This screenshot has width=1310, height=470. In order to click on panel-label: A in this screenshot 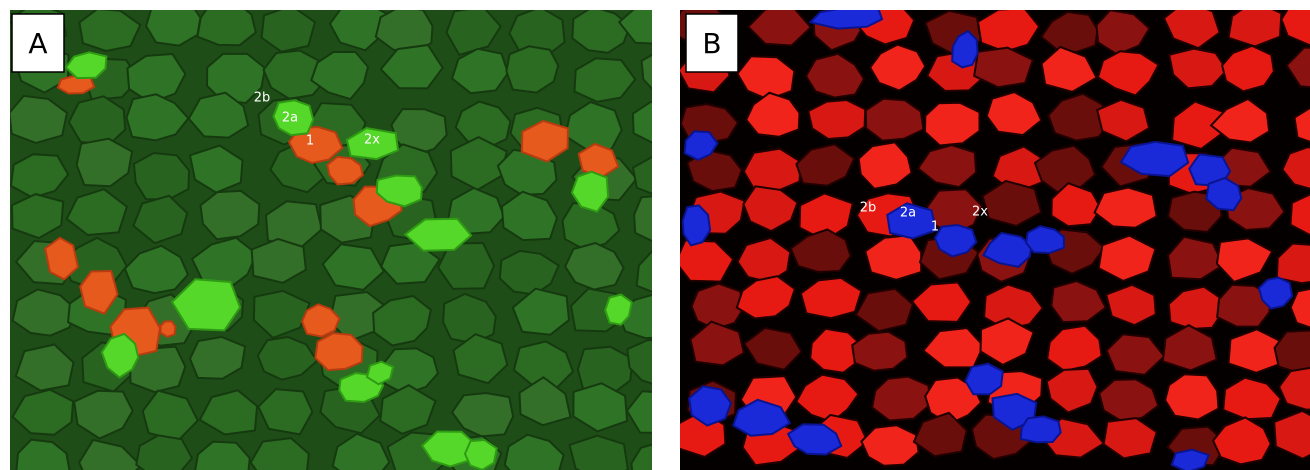, I will do `click(37, 43)`.